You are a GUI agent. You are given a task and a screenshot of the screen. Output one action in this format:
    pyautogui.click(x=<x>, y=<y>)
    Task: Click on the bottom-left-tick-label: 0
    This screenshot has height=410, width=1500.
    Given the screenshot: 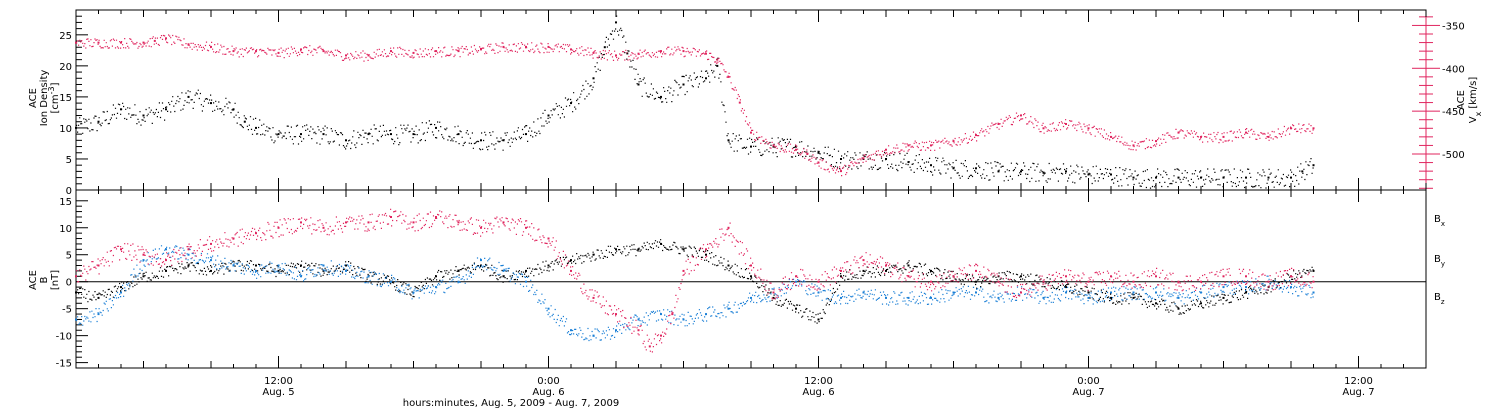 What is the action you would take?
    pyautogui.click(x=69, y=283)
    